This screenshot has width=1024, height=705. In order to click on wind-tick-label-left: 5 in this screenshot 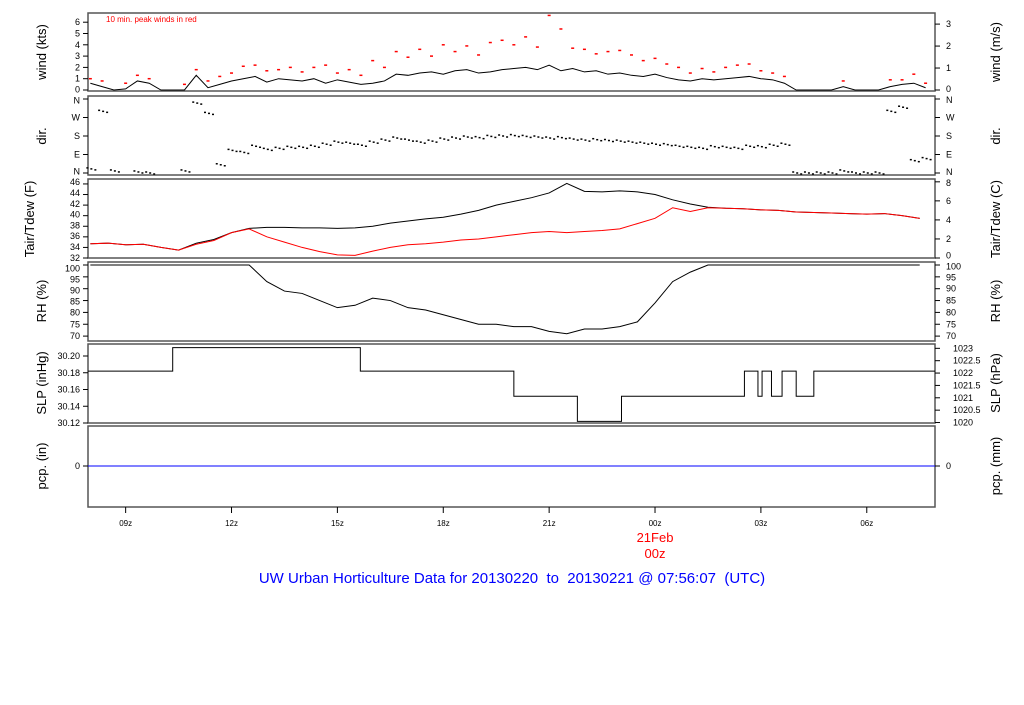, I will do `click(77, 34)`.